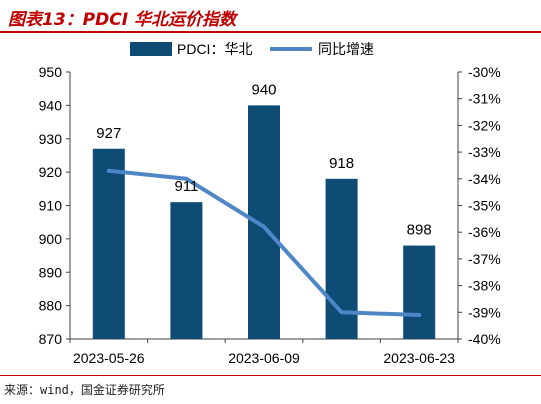 The image size is (541, 404). Describe the element at coordinates (484, 99) in the screenshot. I see `right-tick-label: -31%` at that location.